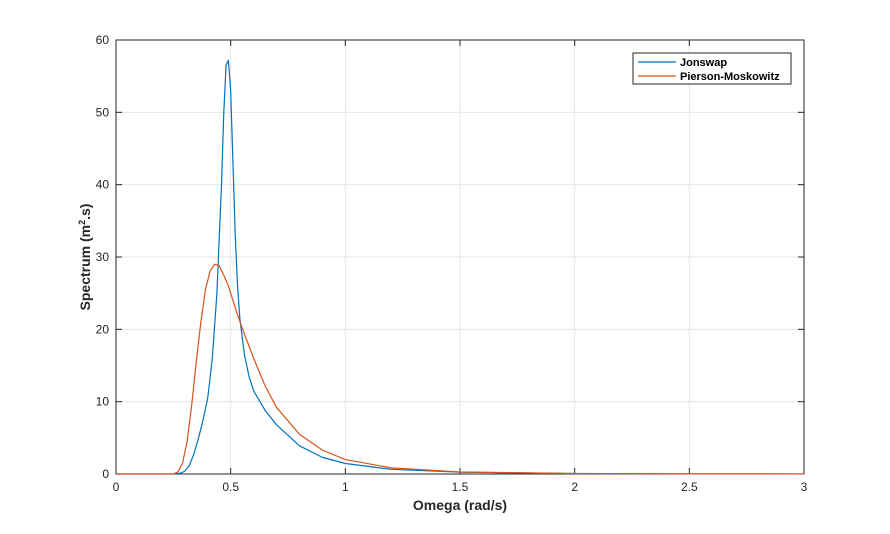 This screenshot has height=534, width=890. I want to click on y-tick-label: 30, so click(103, 257).